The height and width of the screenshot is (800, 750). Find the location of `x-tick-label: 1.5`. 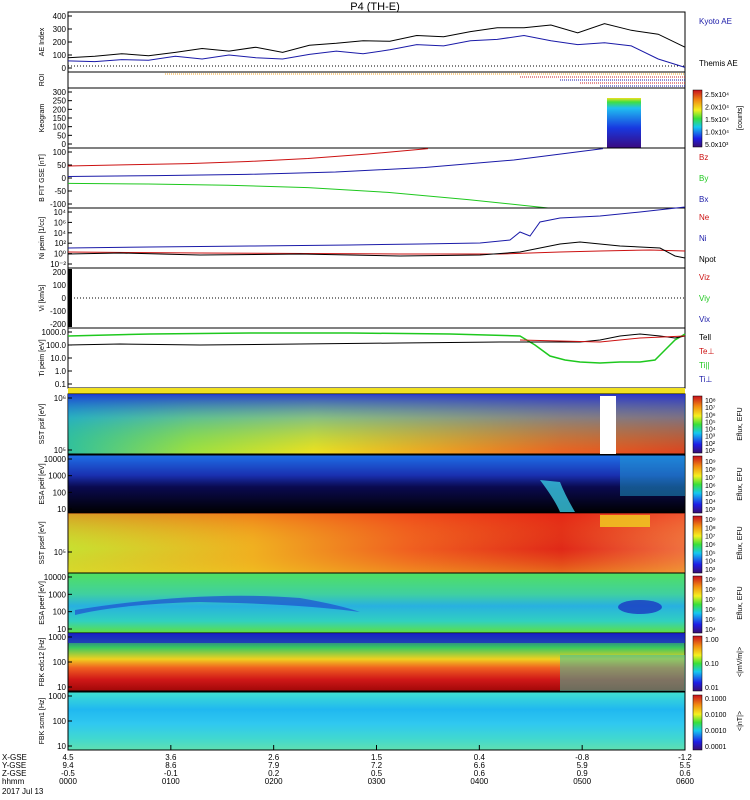

x-tick-label: 1.5 is located at coordinates (377, 757).